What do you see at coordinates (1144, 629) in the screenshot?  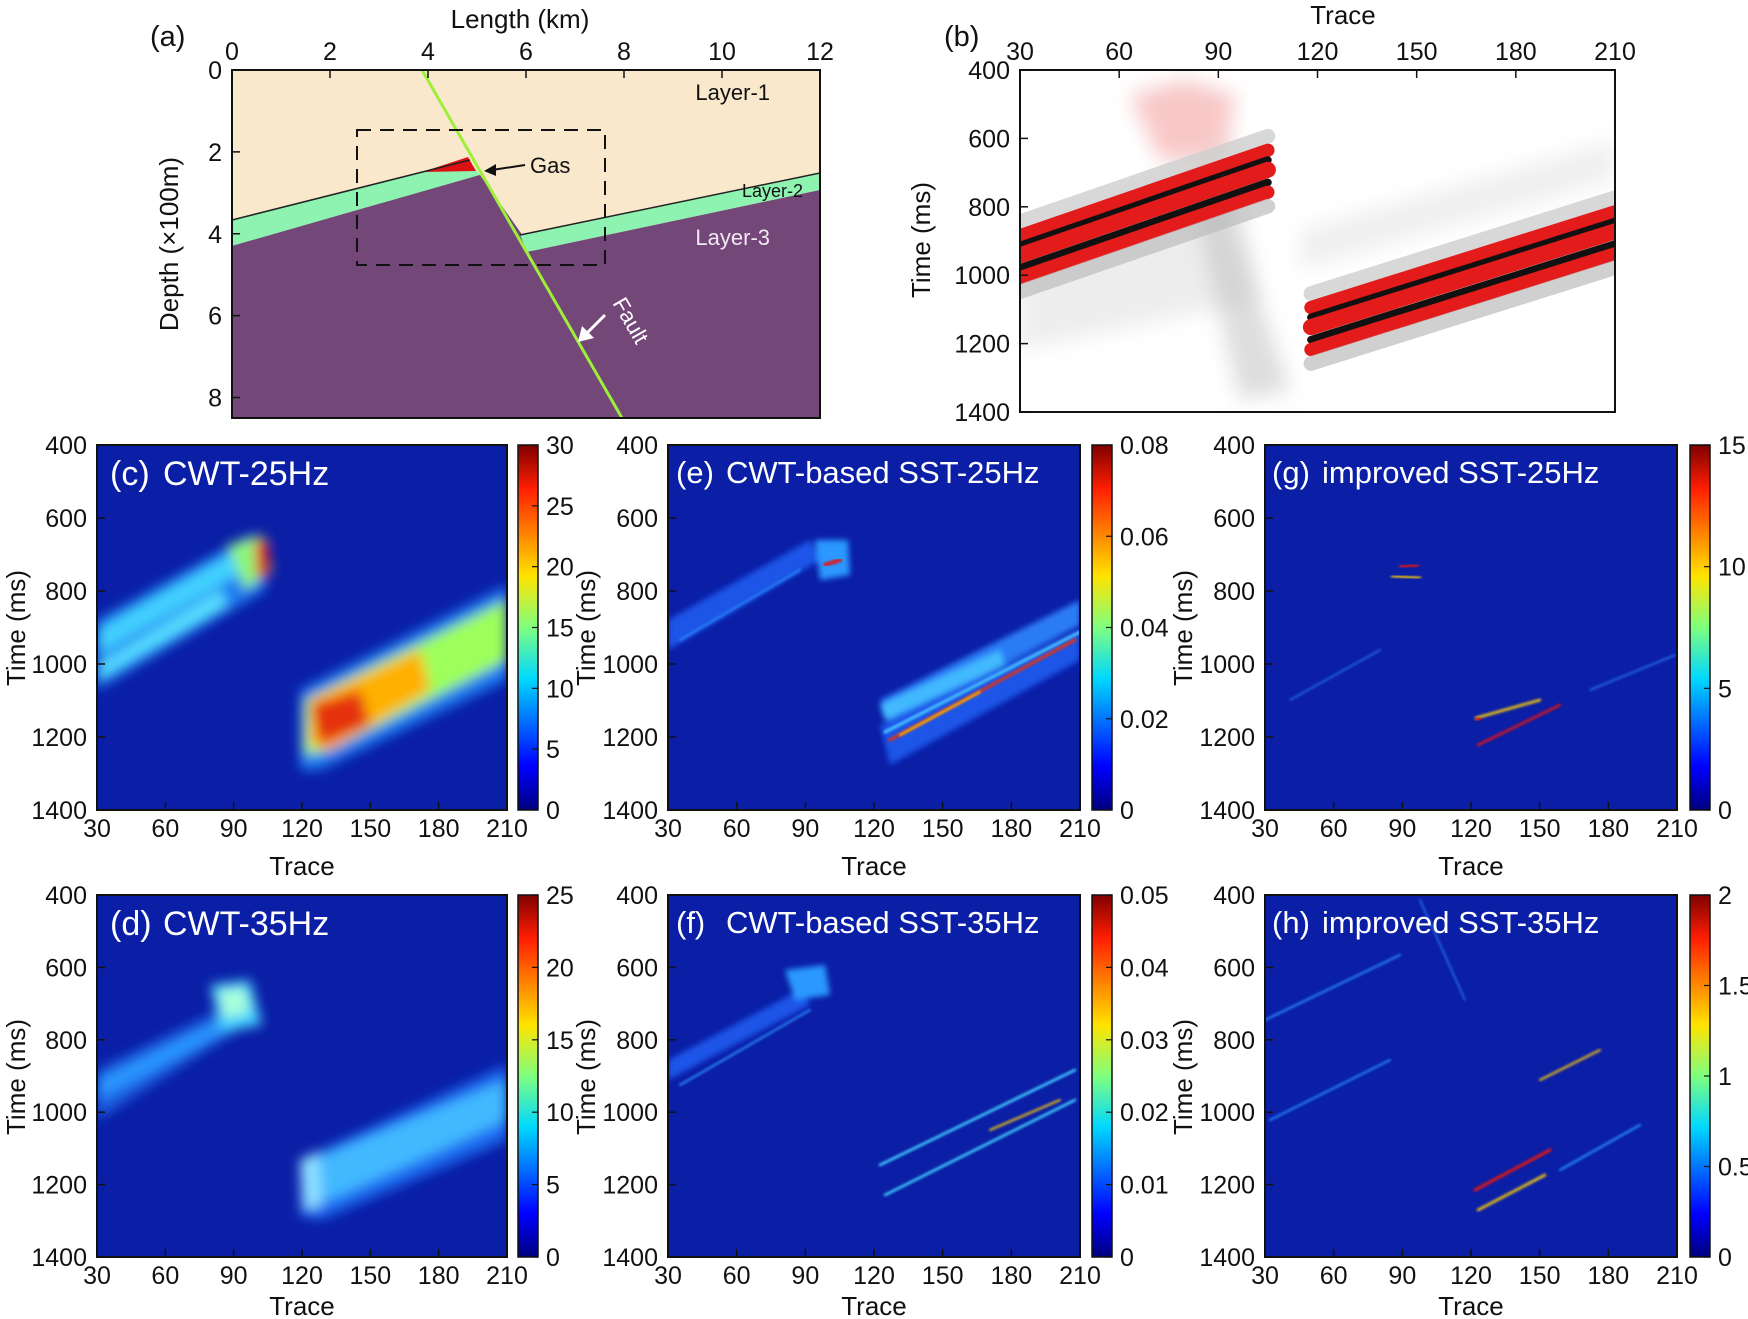 I see `colorbar-tick-label: 0.04` at bounding box center [1144, 629].